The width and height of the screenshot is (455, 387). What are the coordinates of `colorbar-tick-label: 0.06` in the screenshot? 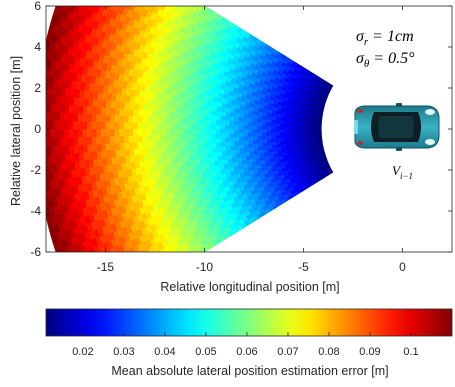 It's located at (246, 352).